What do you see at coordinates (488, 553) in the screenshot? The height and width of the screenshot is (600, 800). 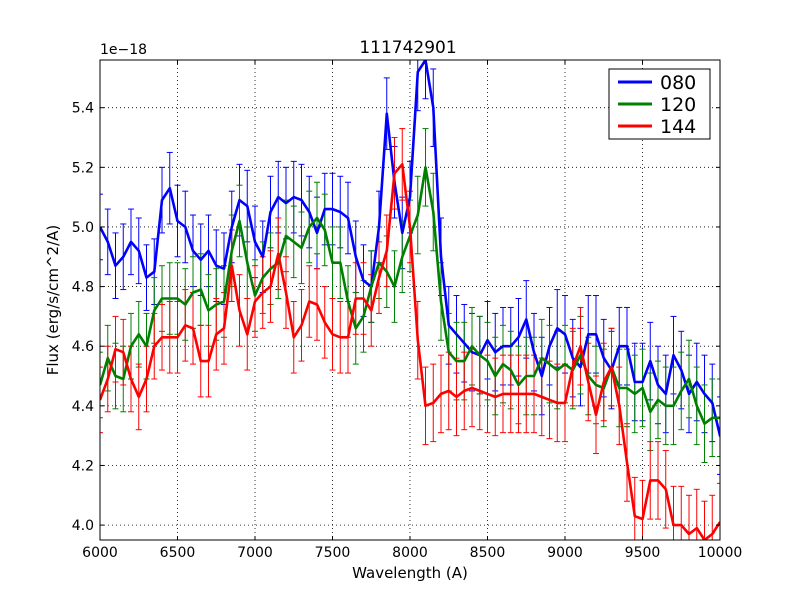 I see `x-tick-label: 8500` at bounding box center [488, 553].